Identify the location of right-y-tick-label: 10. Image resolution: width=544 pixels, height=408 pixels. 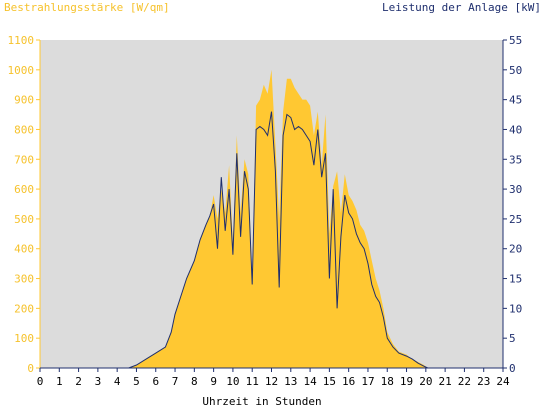
(515, 308).